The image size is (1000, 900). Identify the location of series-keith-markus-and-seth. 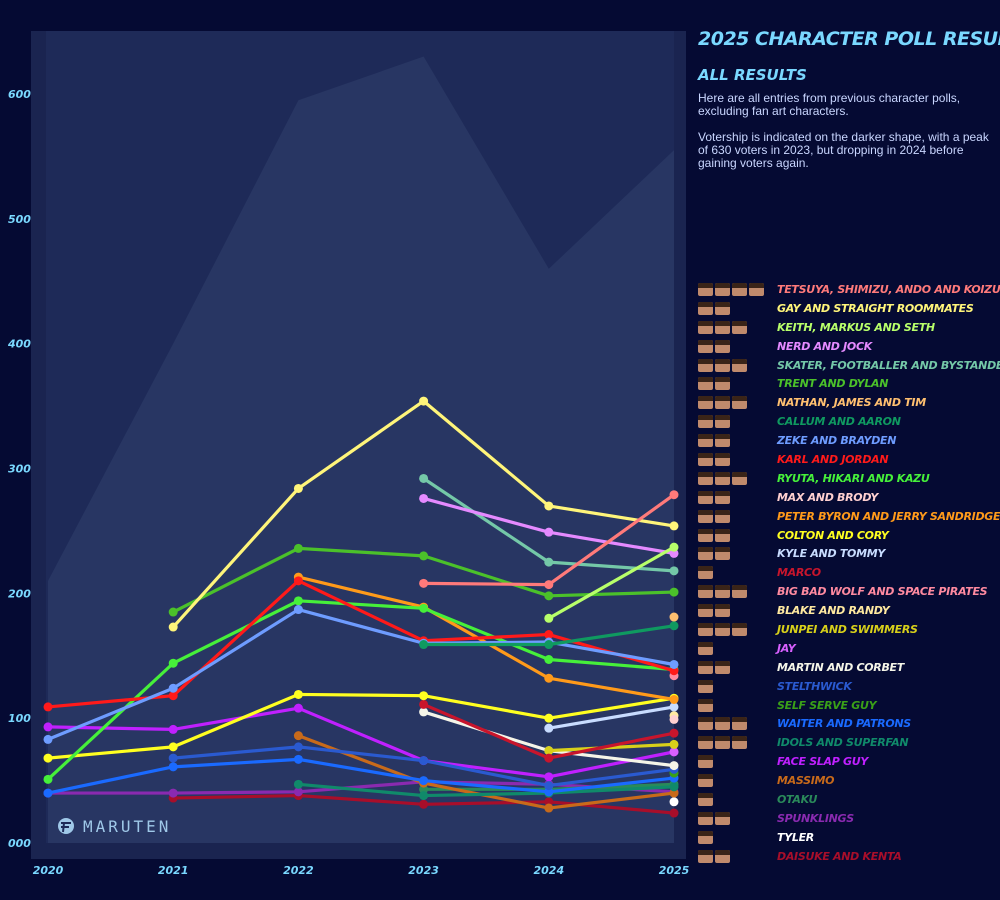
(611, 582).